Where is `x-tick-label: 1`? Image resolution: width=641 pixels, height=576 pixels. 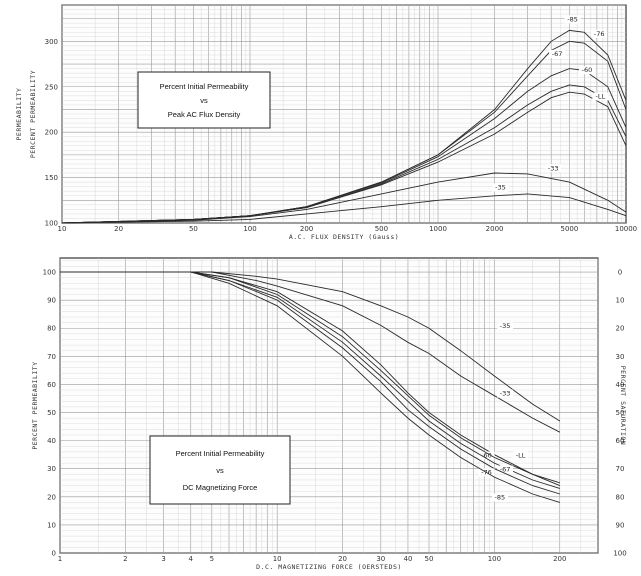
x-tick-label: 1 is located at coordinates (60, 559).